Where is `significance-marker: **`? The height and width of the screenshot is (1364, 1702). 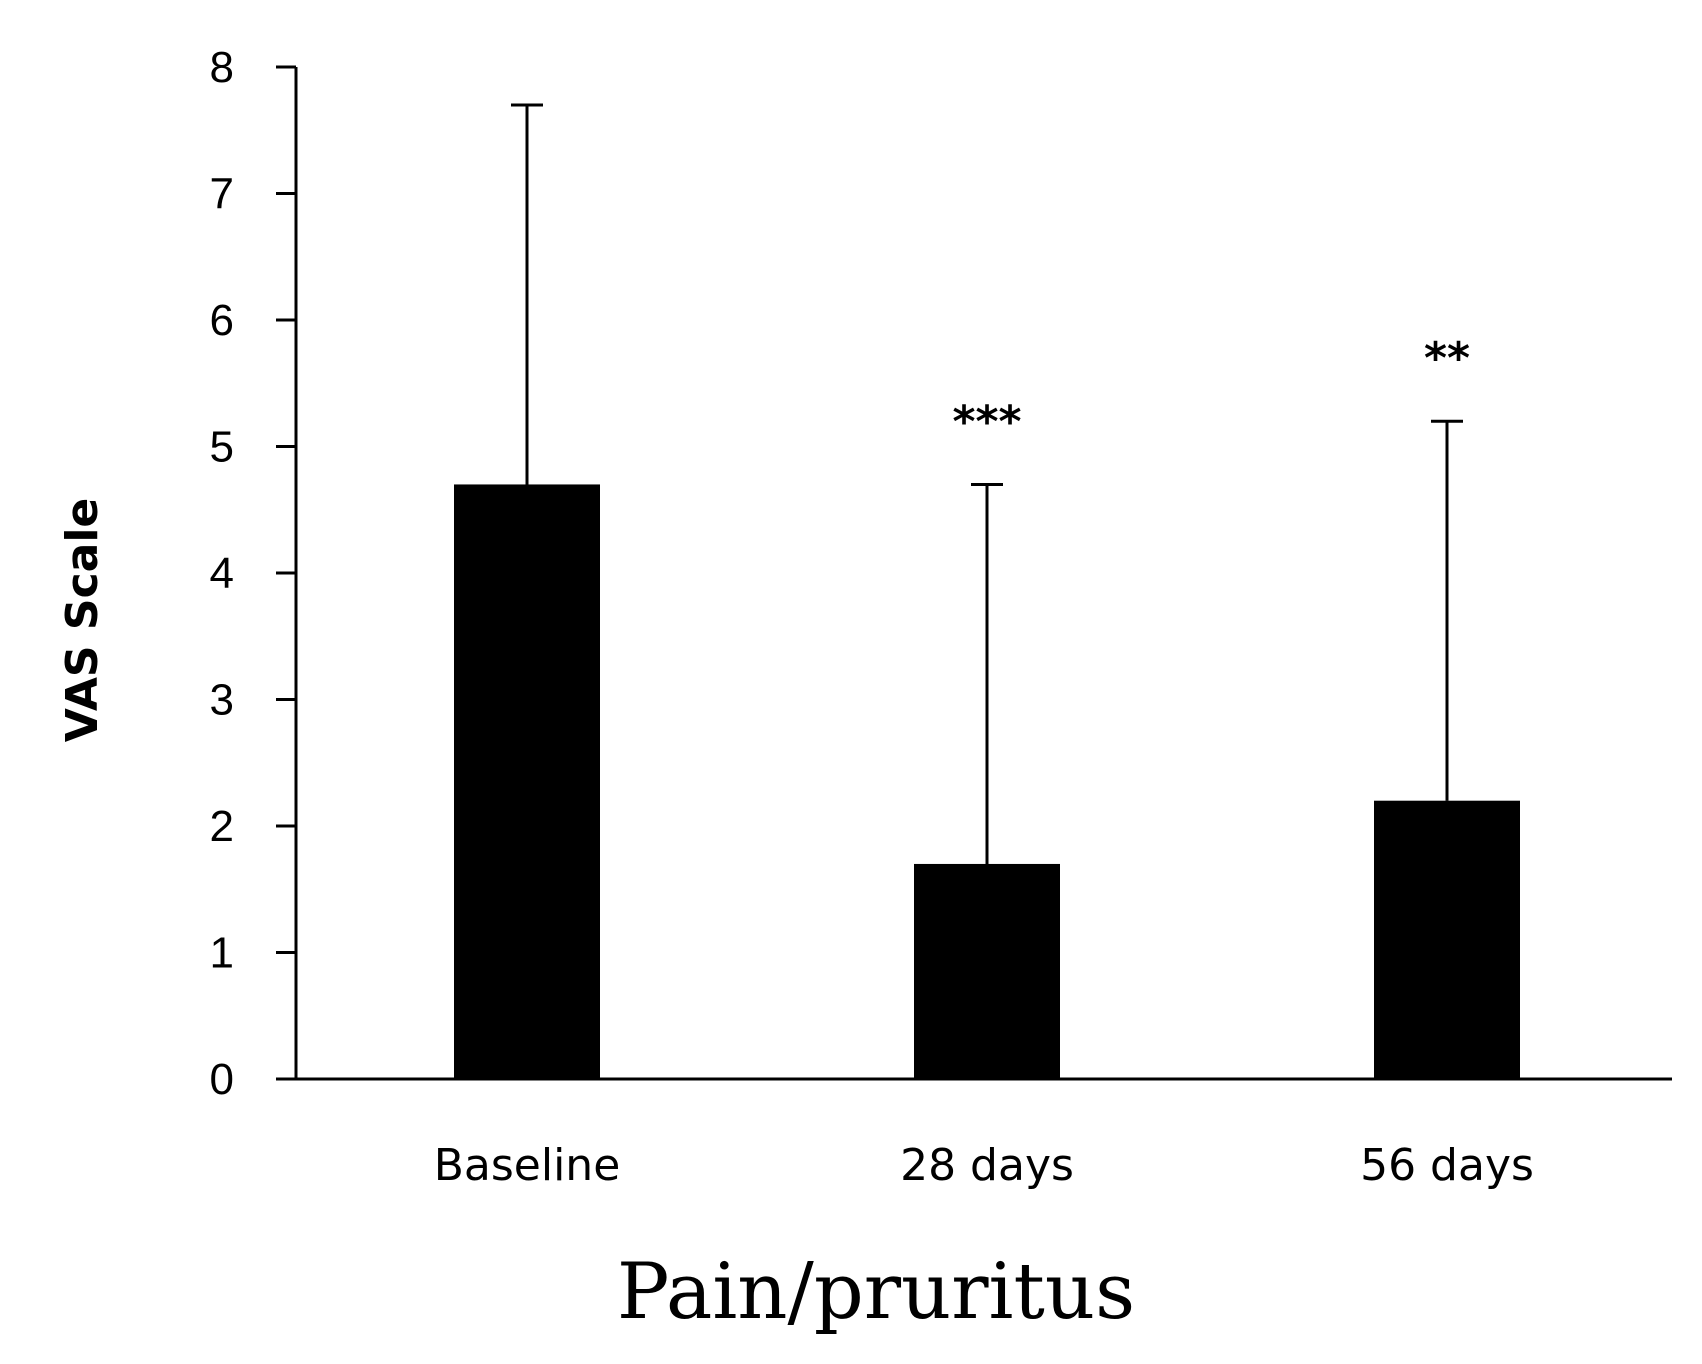 significance-marker: ** is located at coordinates (1447, 358).